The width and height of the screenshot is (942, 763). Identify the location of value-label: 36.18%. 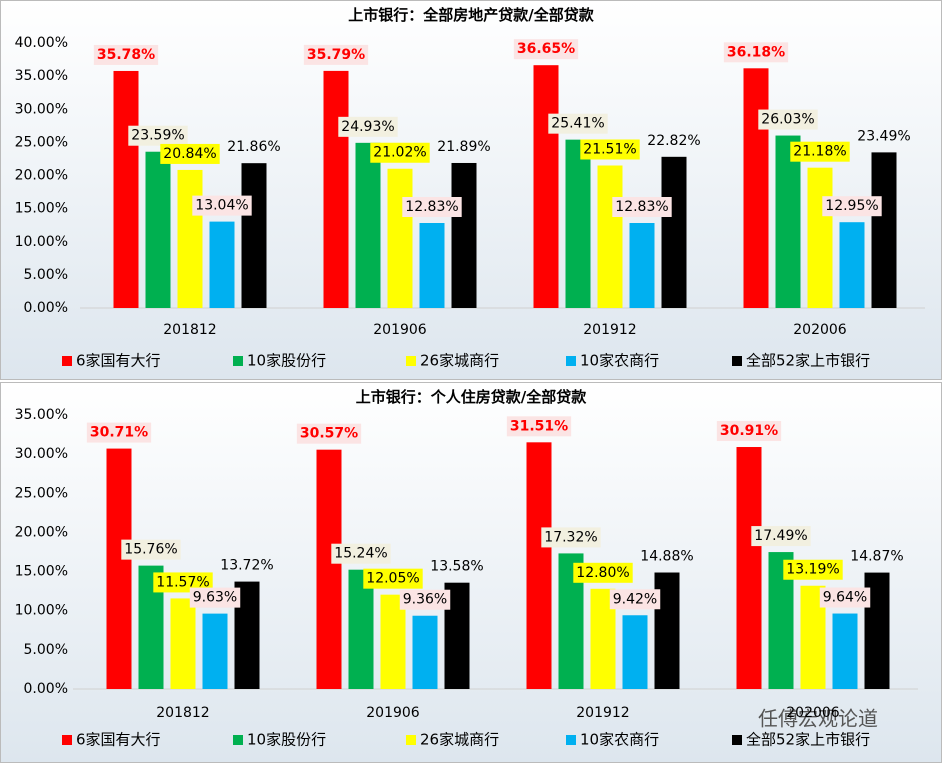
(756, 52).